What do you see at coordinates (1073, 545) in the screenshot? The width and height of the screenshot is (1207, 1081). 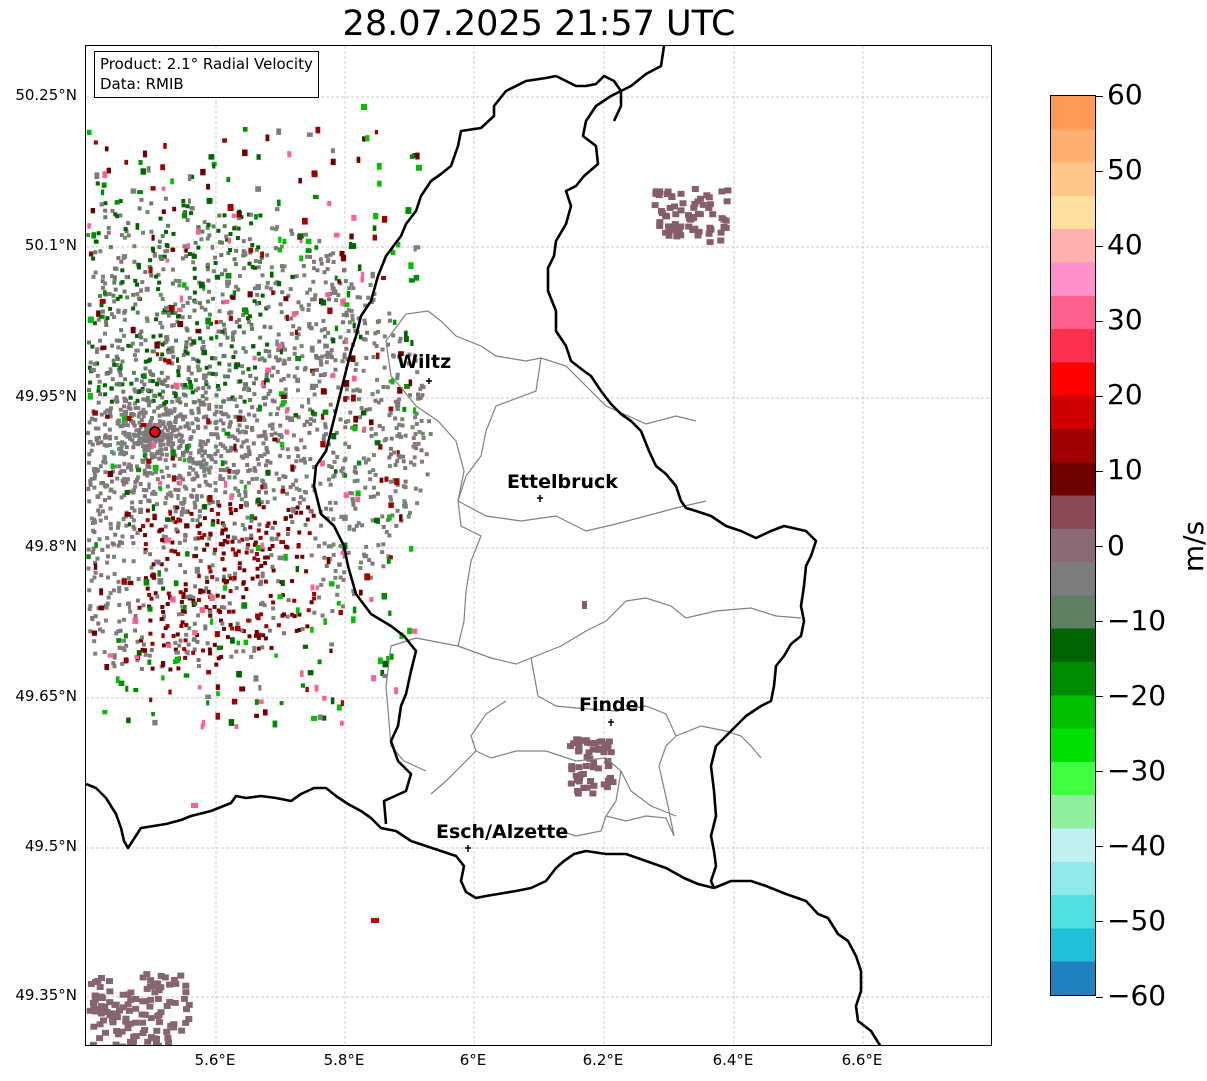 I see `velocity-colorbar` at bounding box center [1073, 545].